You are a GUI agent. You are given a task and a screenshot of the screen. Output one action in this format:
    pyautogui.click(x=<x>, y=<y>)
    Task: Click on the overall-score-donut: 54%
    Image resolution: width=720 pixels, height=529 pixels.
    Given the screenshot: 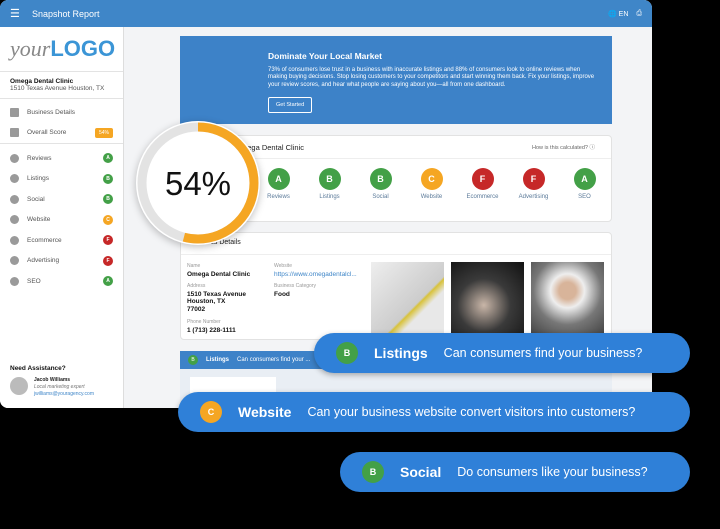 What is the action you would take?
    pyautogui.click(x=198, y=183)
    